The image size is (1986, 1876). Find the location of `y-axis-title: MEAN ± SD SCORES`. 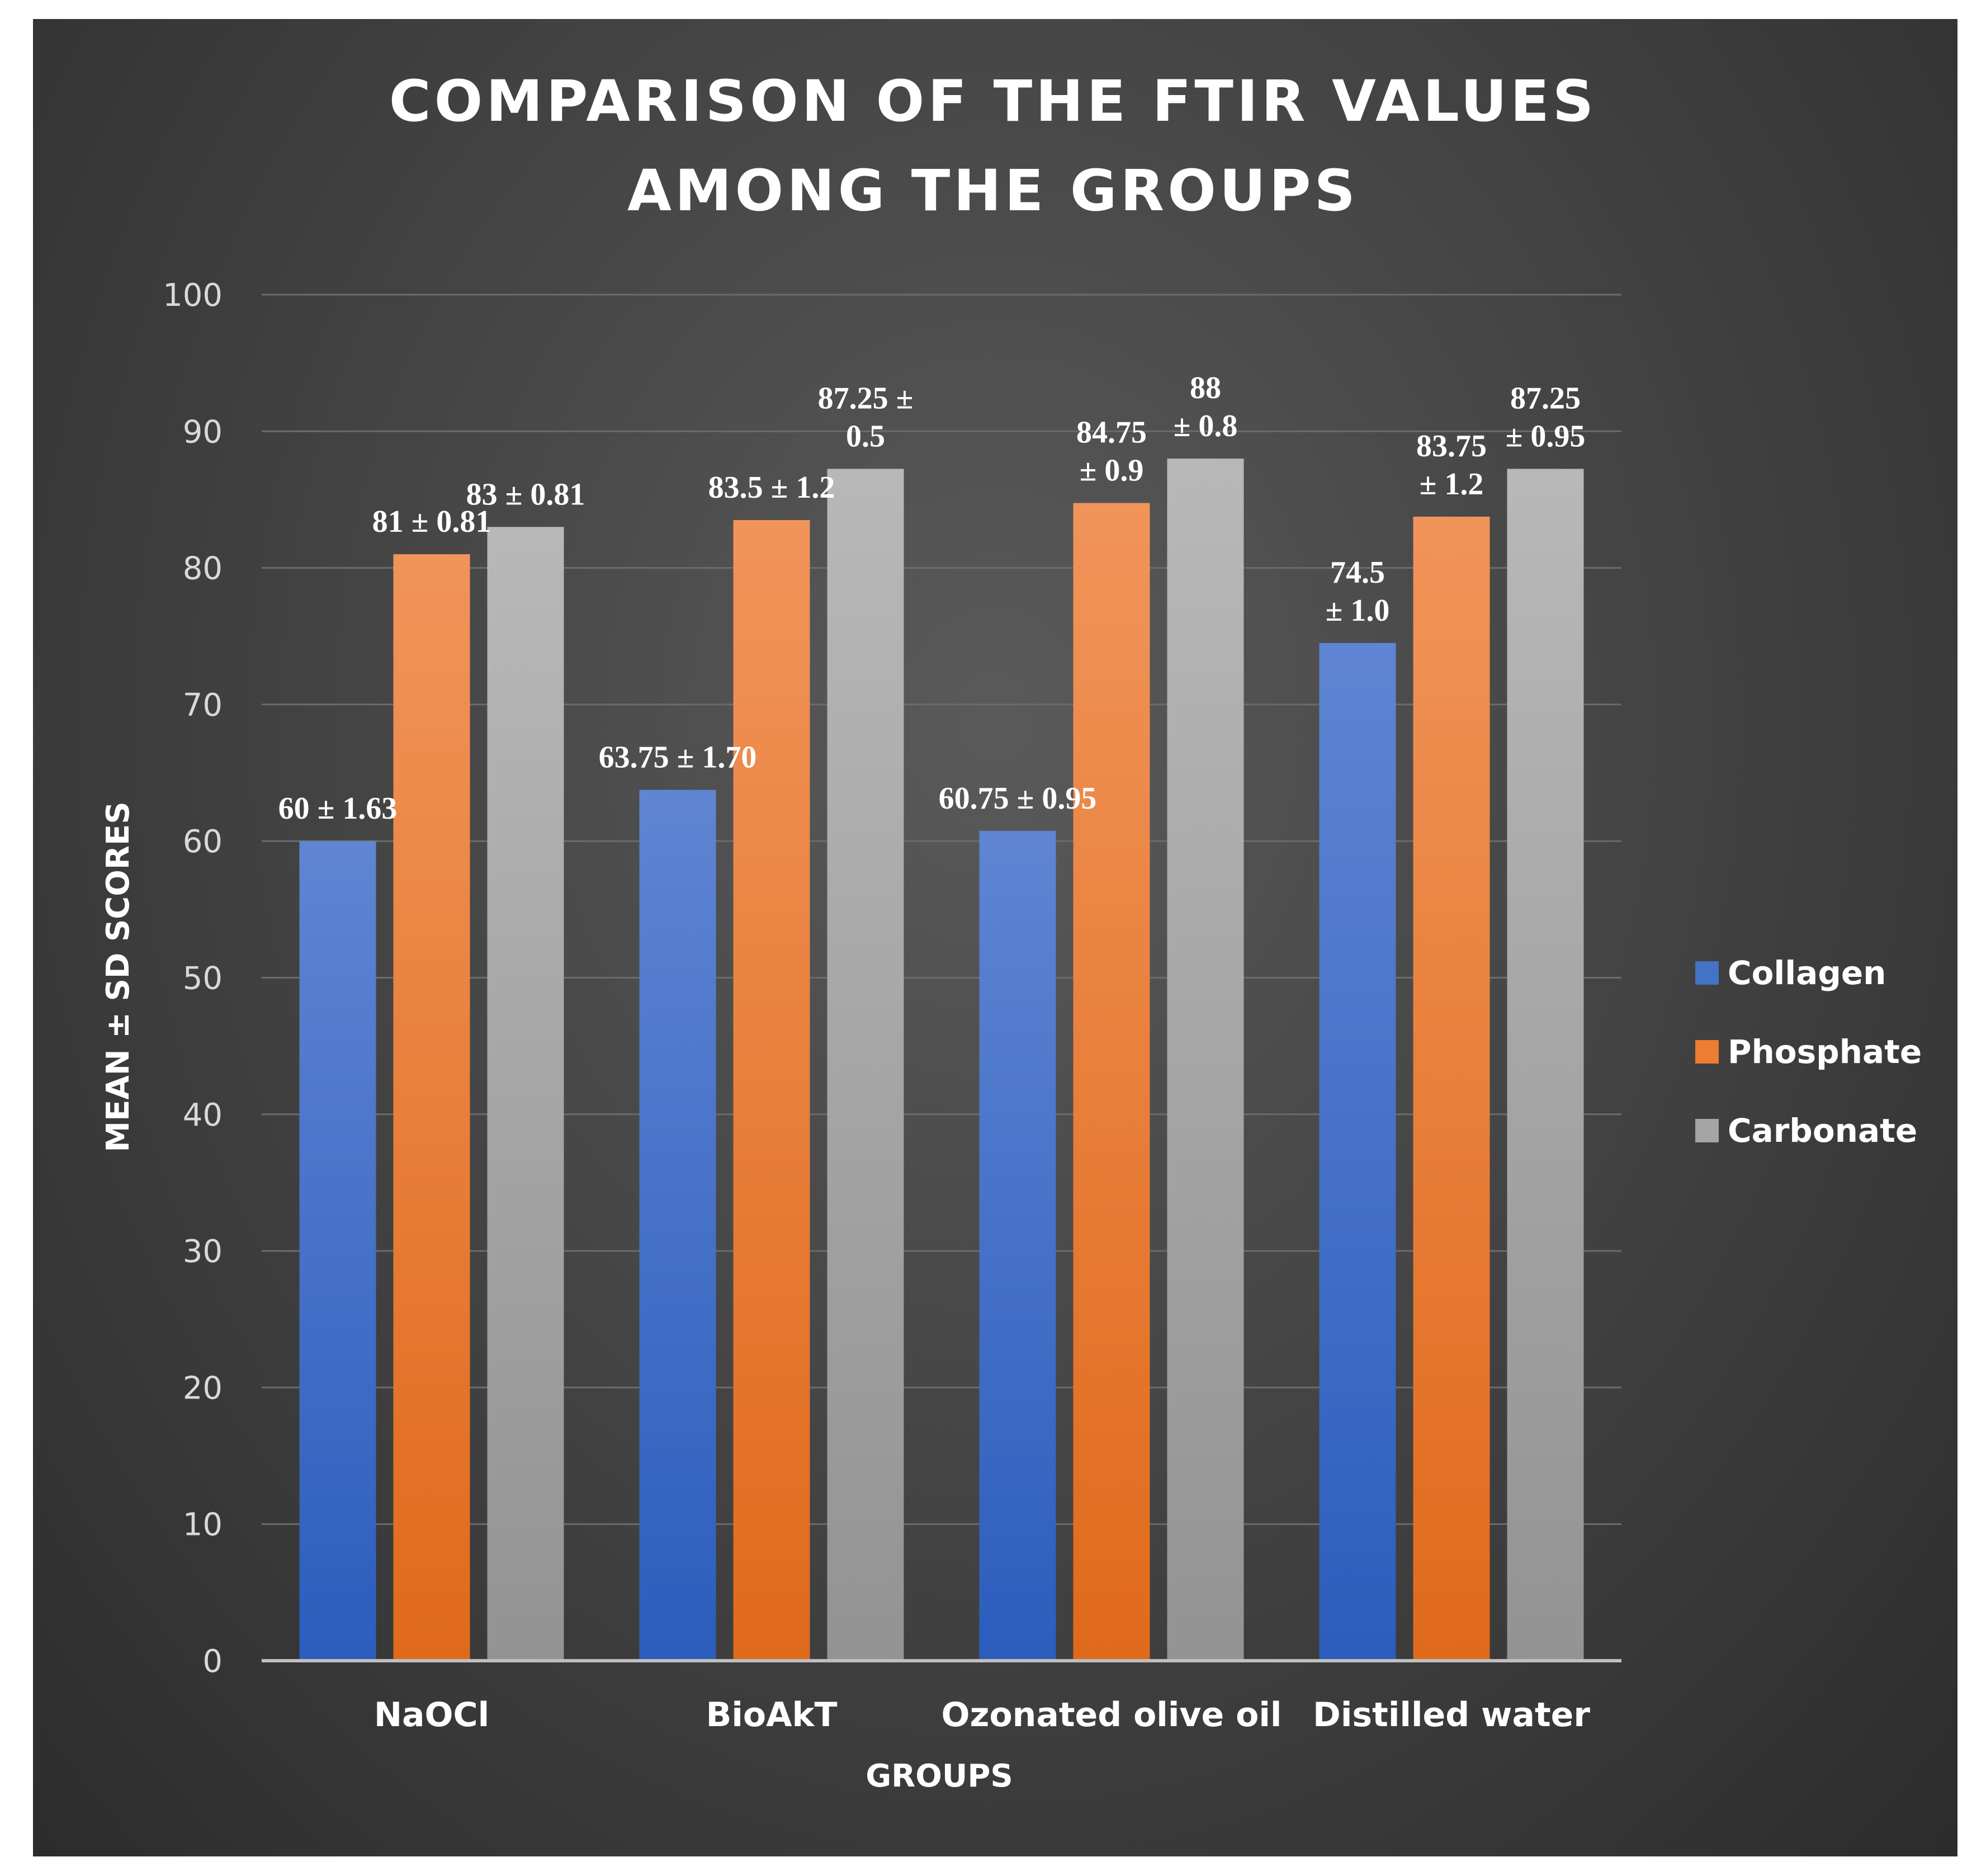

y-axis-title: MEAN ± SD SCORES is located at coordinates (118, 977).